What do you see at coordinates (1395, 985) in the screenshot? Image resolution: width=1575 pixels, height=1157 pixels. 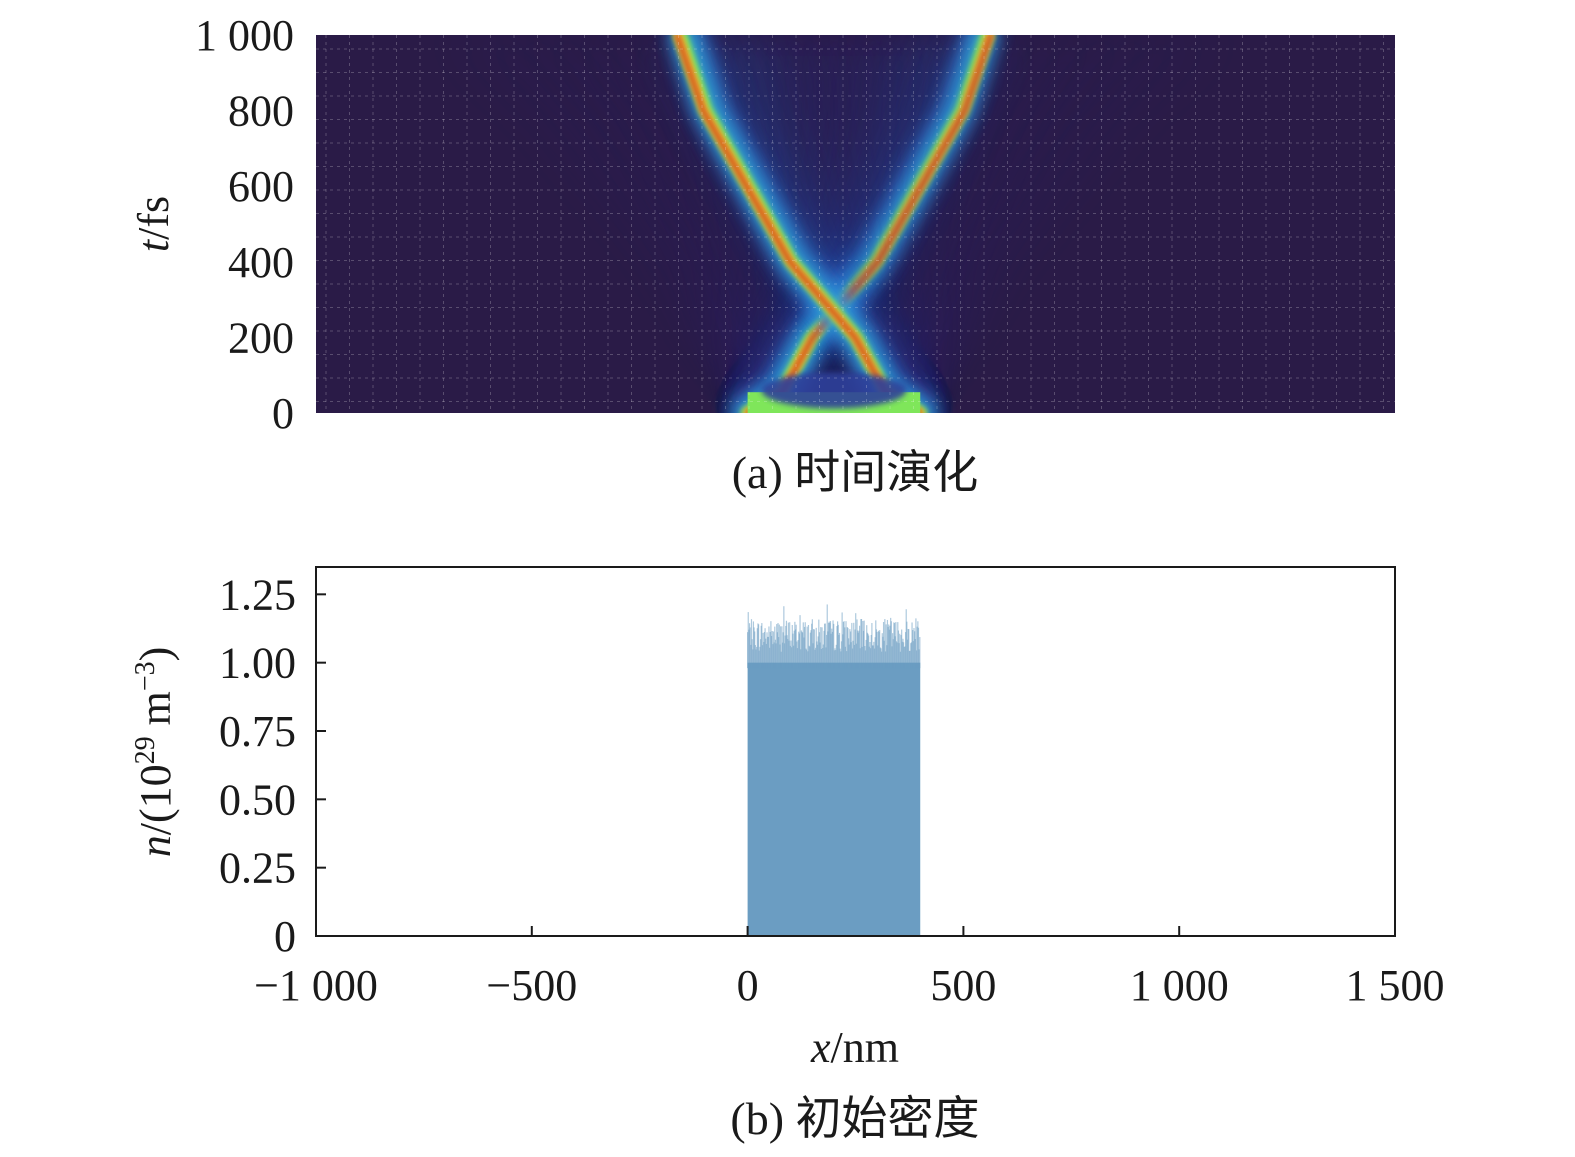 I see `panel-b-x-tick-label: 1 500` at bounding box center [1395, 985].